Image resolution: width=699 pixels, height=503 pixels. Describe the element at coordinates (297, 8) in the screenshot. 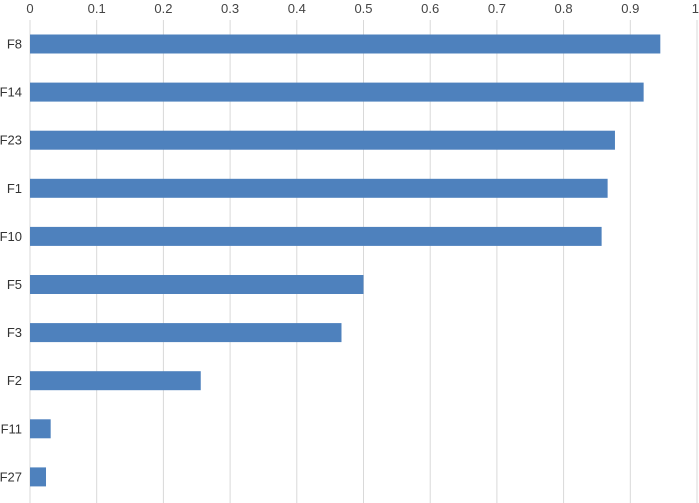

I see `x-tick-label: 0.4` at that location.